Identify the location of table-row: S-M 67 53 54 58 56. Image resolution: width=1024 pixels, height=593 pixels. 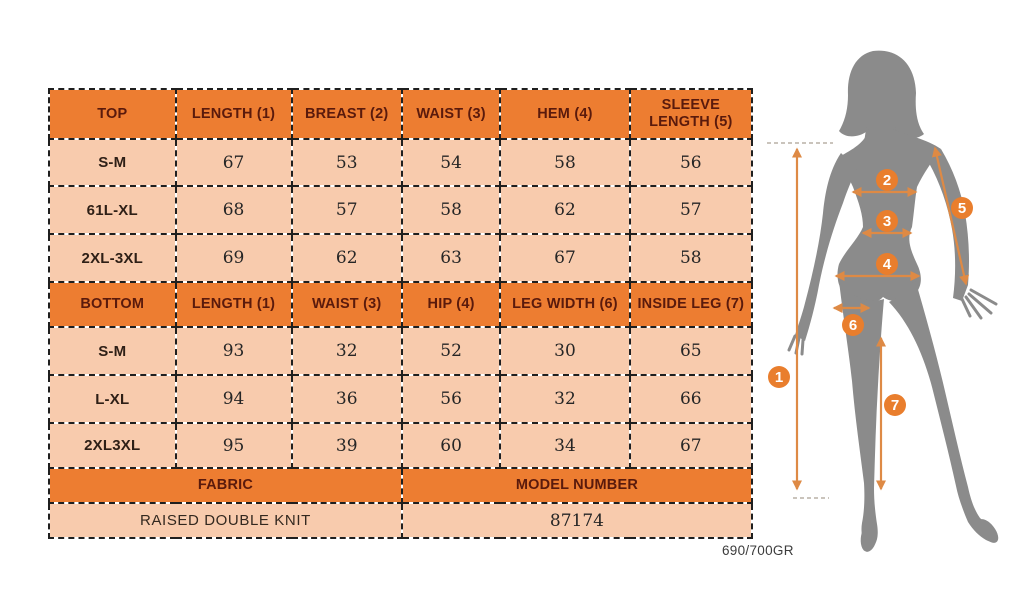
(401, 162).